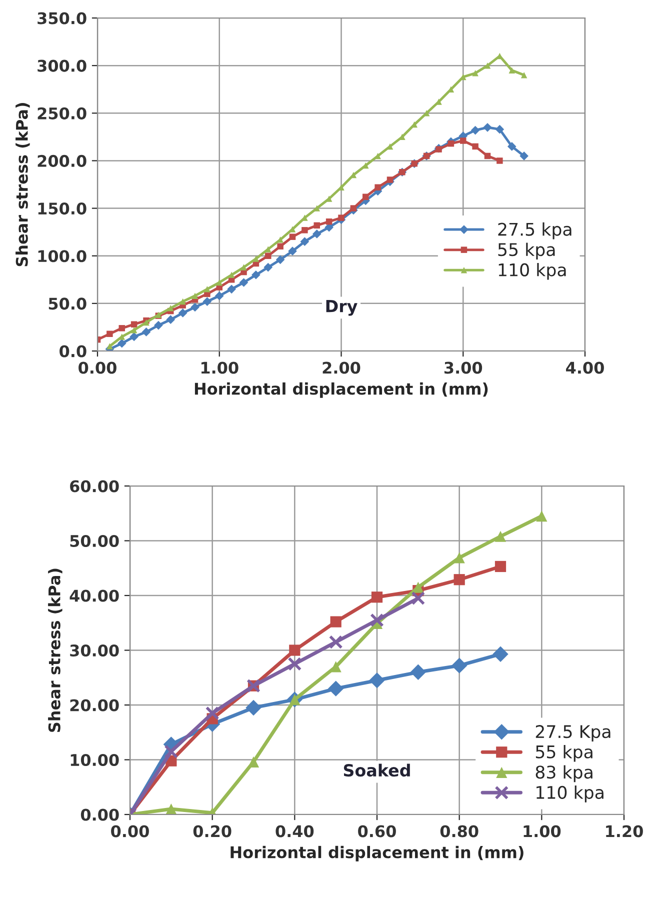 Image resolution: width=650 pixels, height=900 pixels. I want to click on y-tick-label: 350.0, so click(62, 18).